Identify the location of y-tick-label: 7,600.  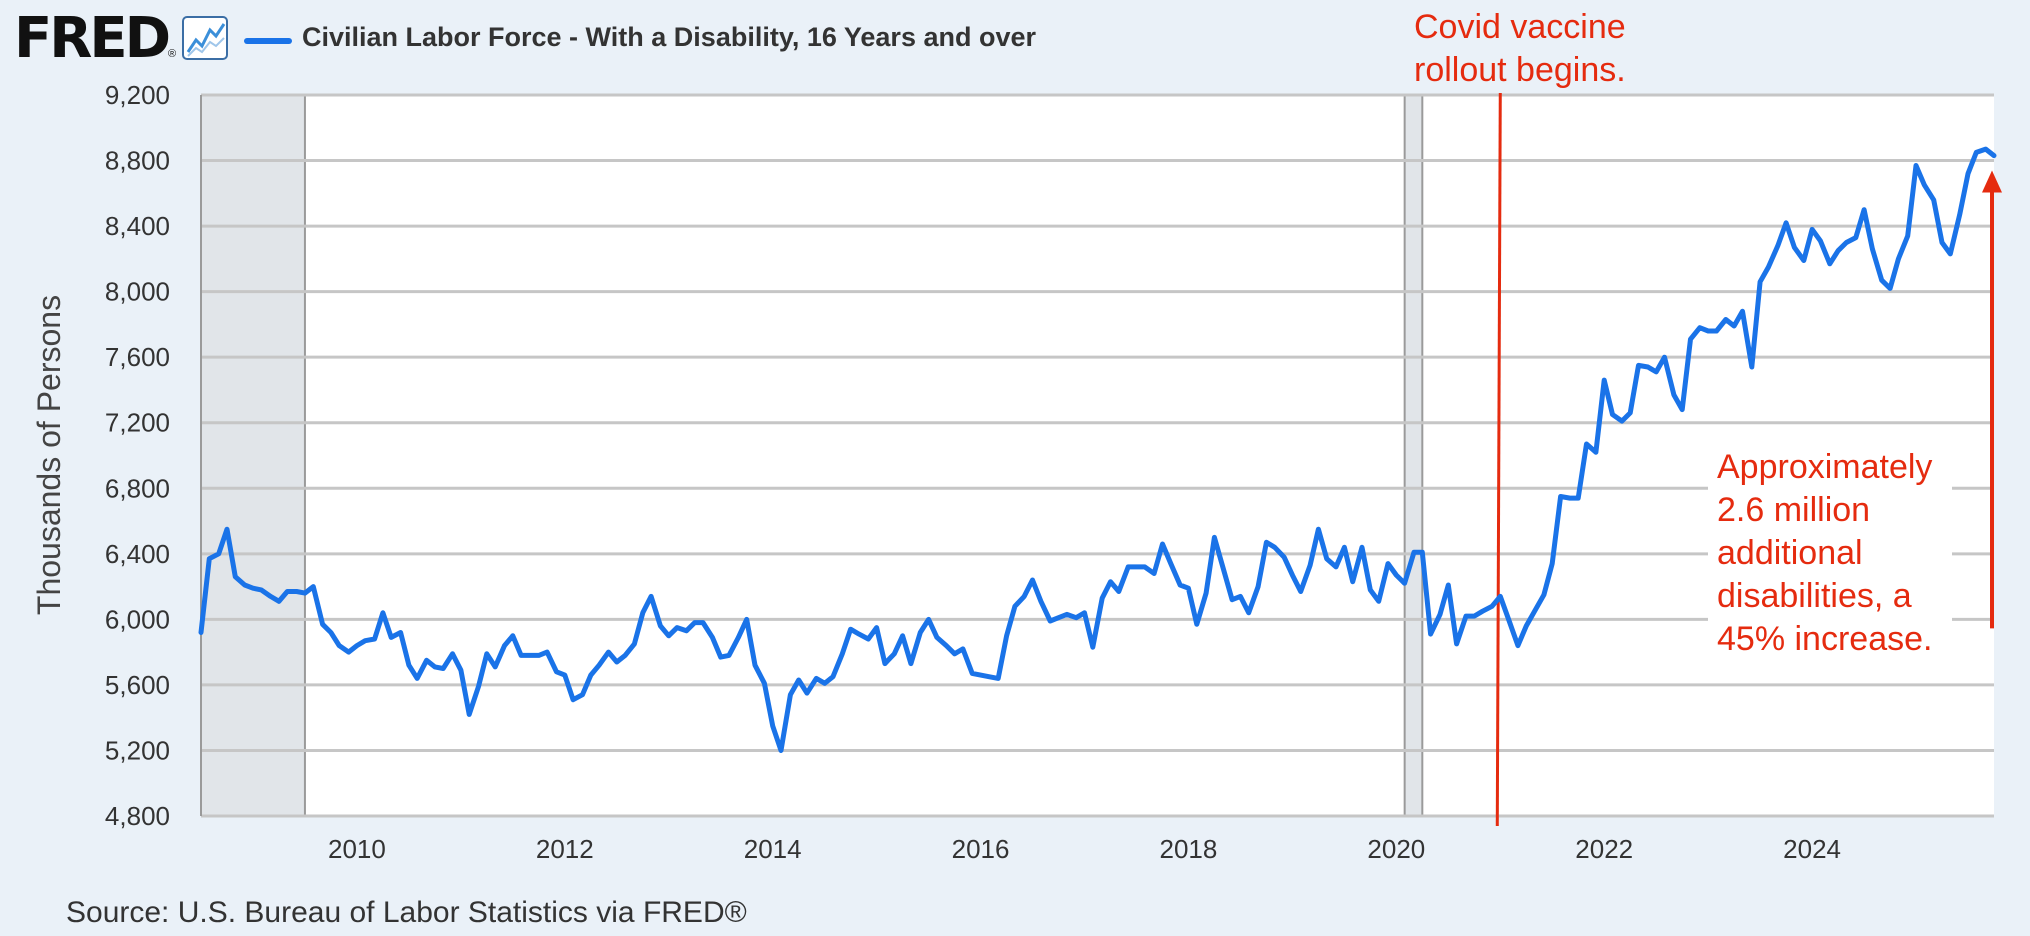
(137, 357).